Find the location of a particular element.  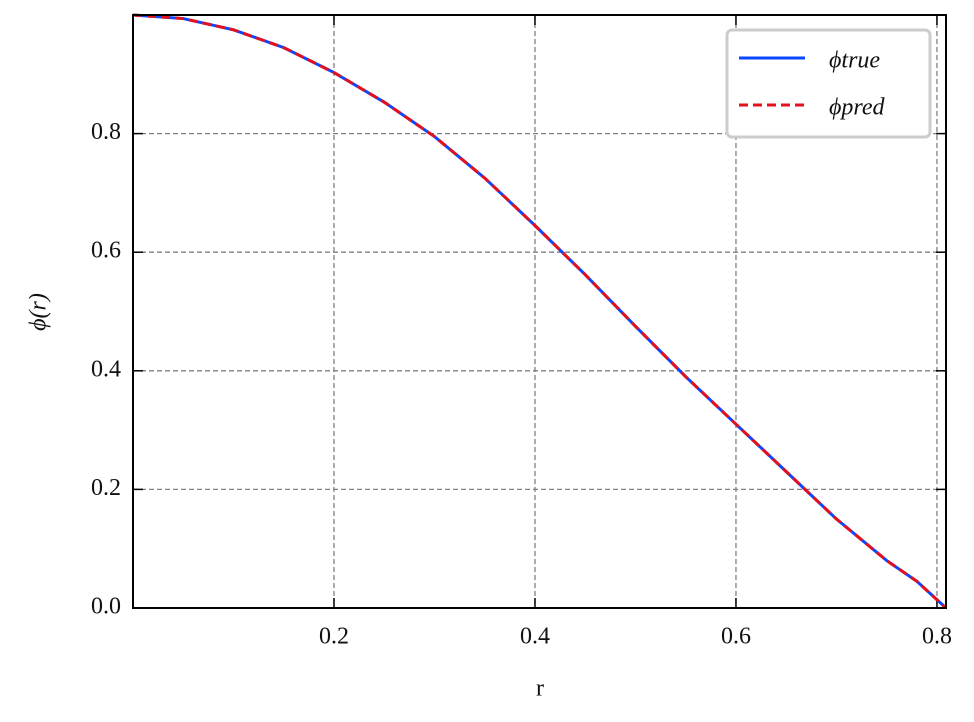

y-tick-label: 0.6 is located at coordinates (106, 251).